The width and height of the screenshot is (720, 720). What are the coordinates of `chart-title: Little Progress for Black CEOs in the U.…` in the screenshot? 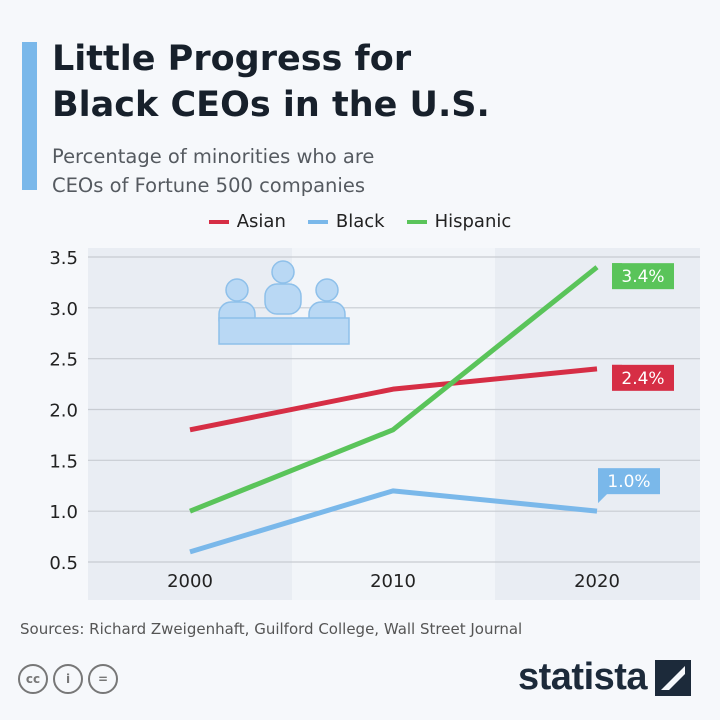 It's located at (271, 82).